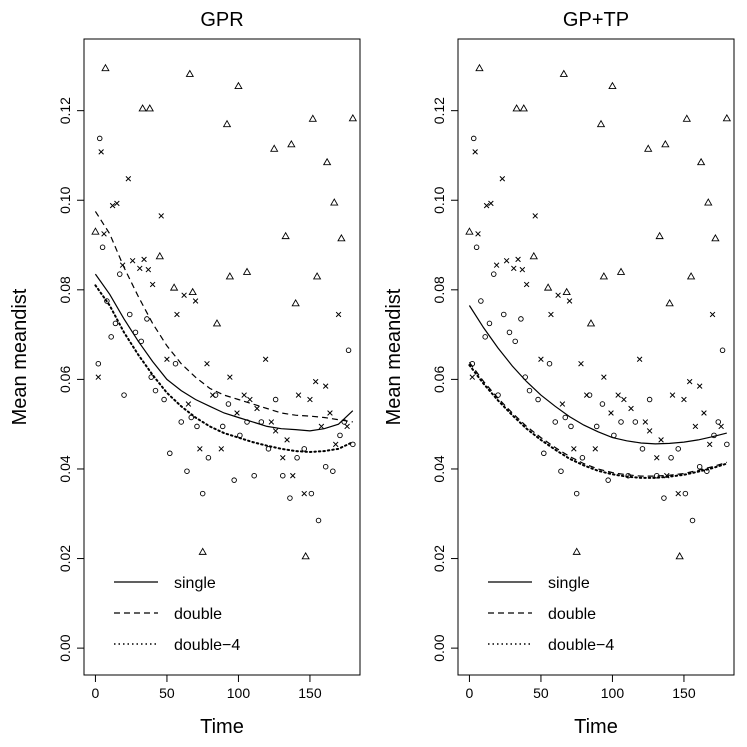 This screenshot has height=747, width=747. What do you see at coordinates (195, 583) in the screenshot?
I see `legend-label: single` at bounding box center [195, 583].